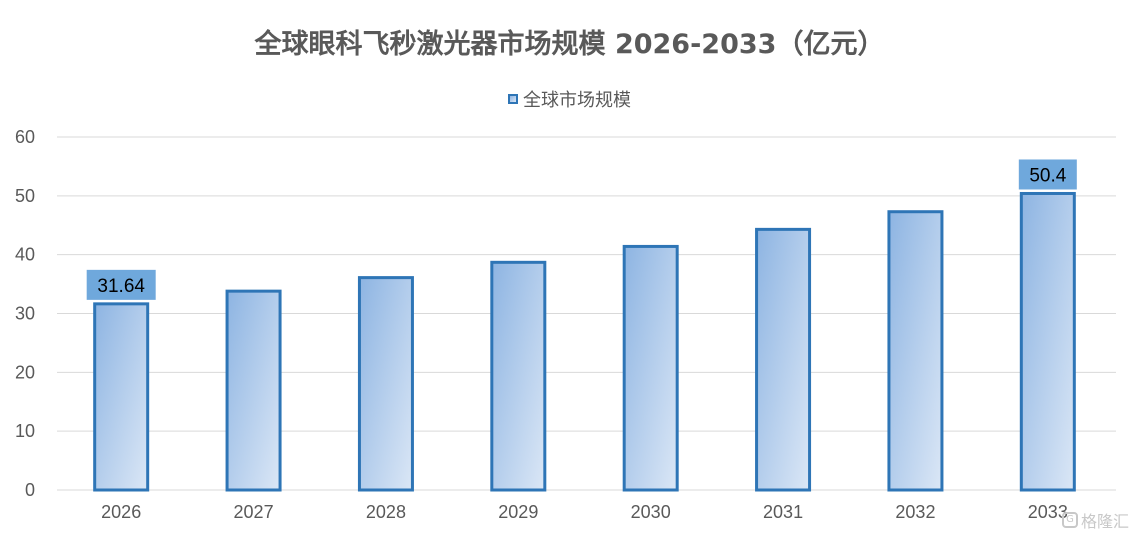 Image resolution: width=1139 pixels, height=536 pixels. Describe the element at coordinates (915, 512) in the screenshot. I see `x-tick-label: 2032` at that location.